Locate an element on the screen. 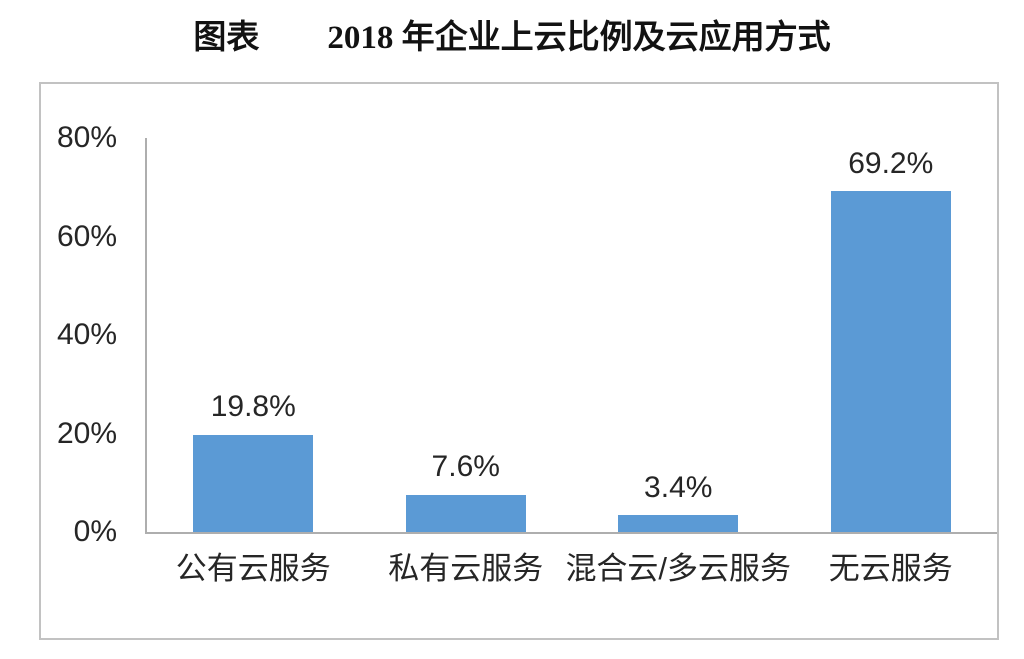 The width and height of the screenshot is (1024, 659). bar-category-label: 混合云/多云服务 is located at coordinates (678, 568).